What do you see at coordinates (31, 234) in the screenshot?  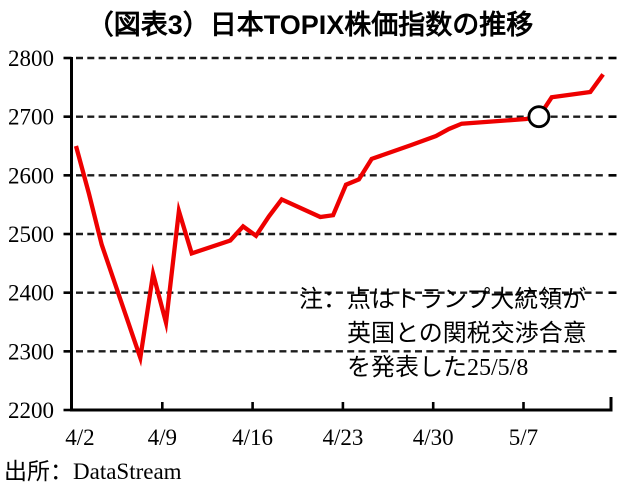 I see `y-axis-label-2500: 2500` at bounding box center [31, 234].